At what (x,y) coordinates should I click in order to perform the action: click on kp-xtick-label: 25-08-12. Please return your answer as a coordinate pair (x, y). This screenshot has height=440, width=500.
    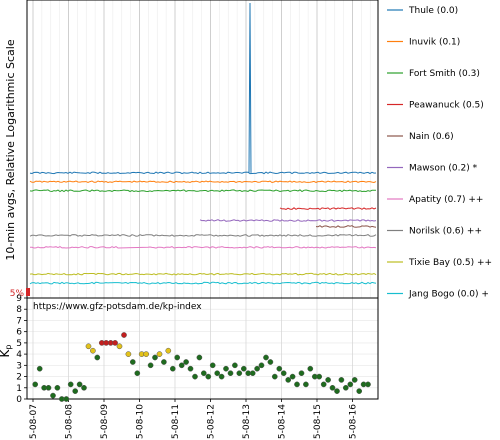
    Looking at the image, I should click on (212, 422).